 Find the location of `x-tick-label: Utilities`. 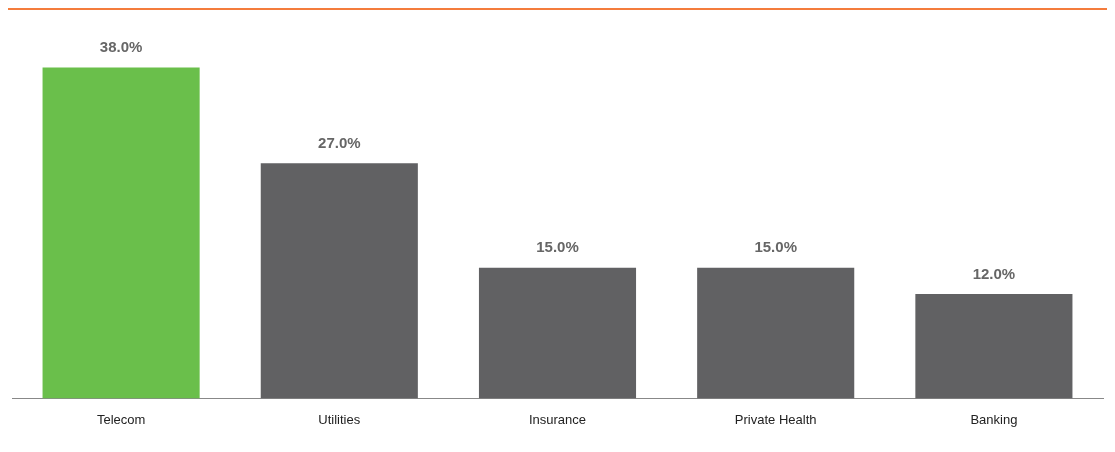

x-tick-label: Utilities is located at coordinates (339, 419).